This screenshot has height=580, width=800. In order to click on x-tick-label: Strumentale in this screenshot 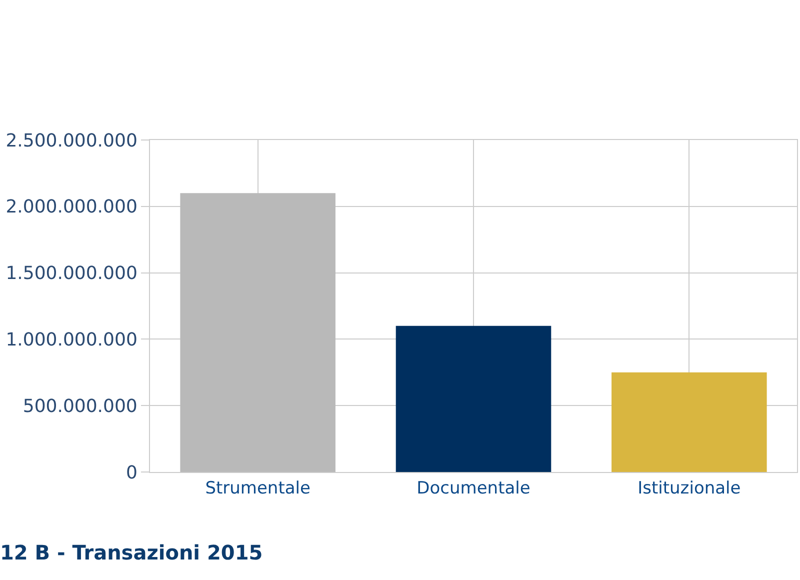, I will do `click(257, 488)`.